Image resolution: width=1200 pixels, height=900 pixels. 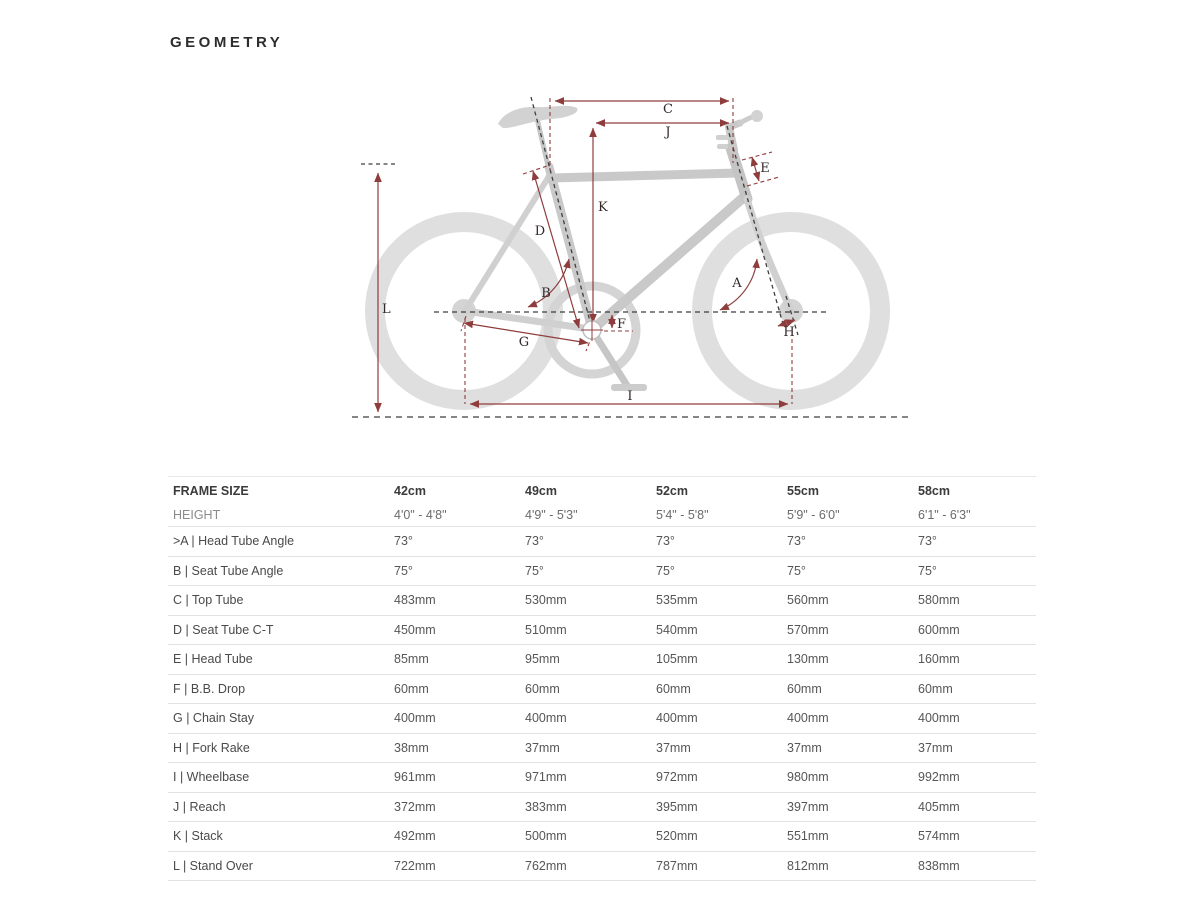 I want to click on table-cell: 397mm, so click(x=808, y=806).